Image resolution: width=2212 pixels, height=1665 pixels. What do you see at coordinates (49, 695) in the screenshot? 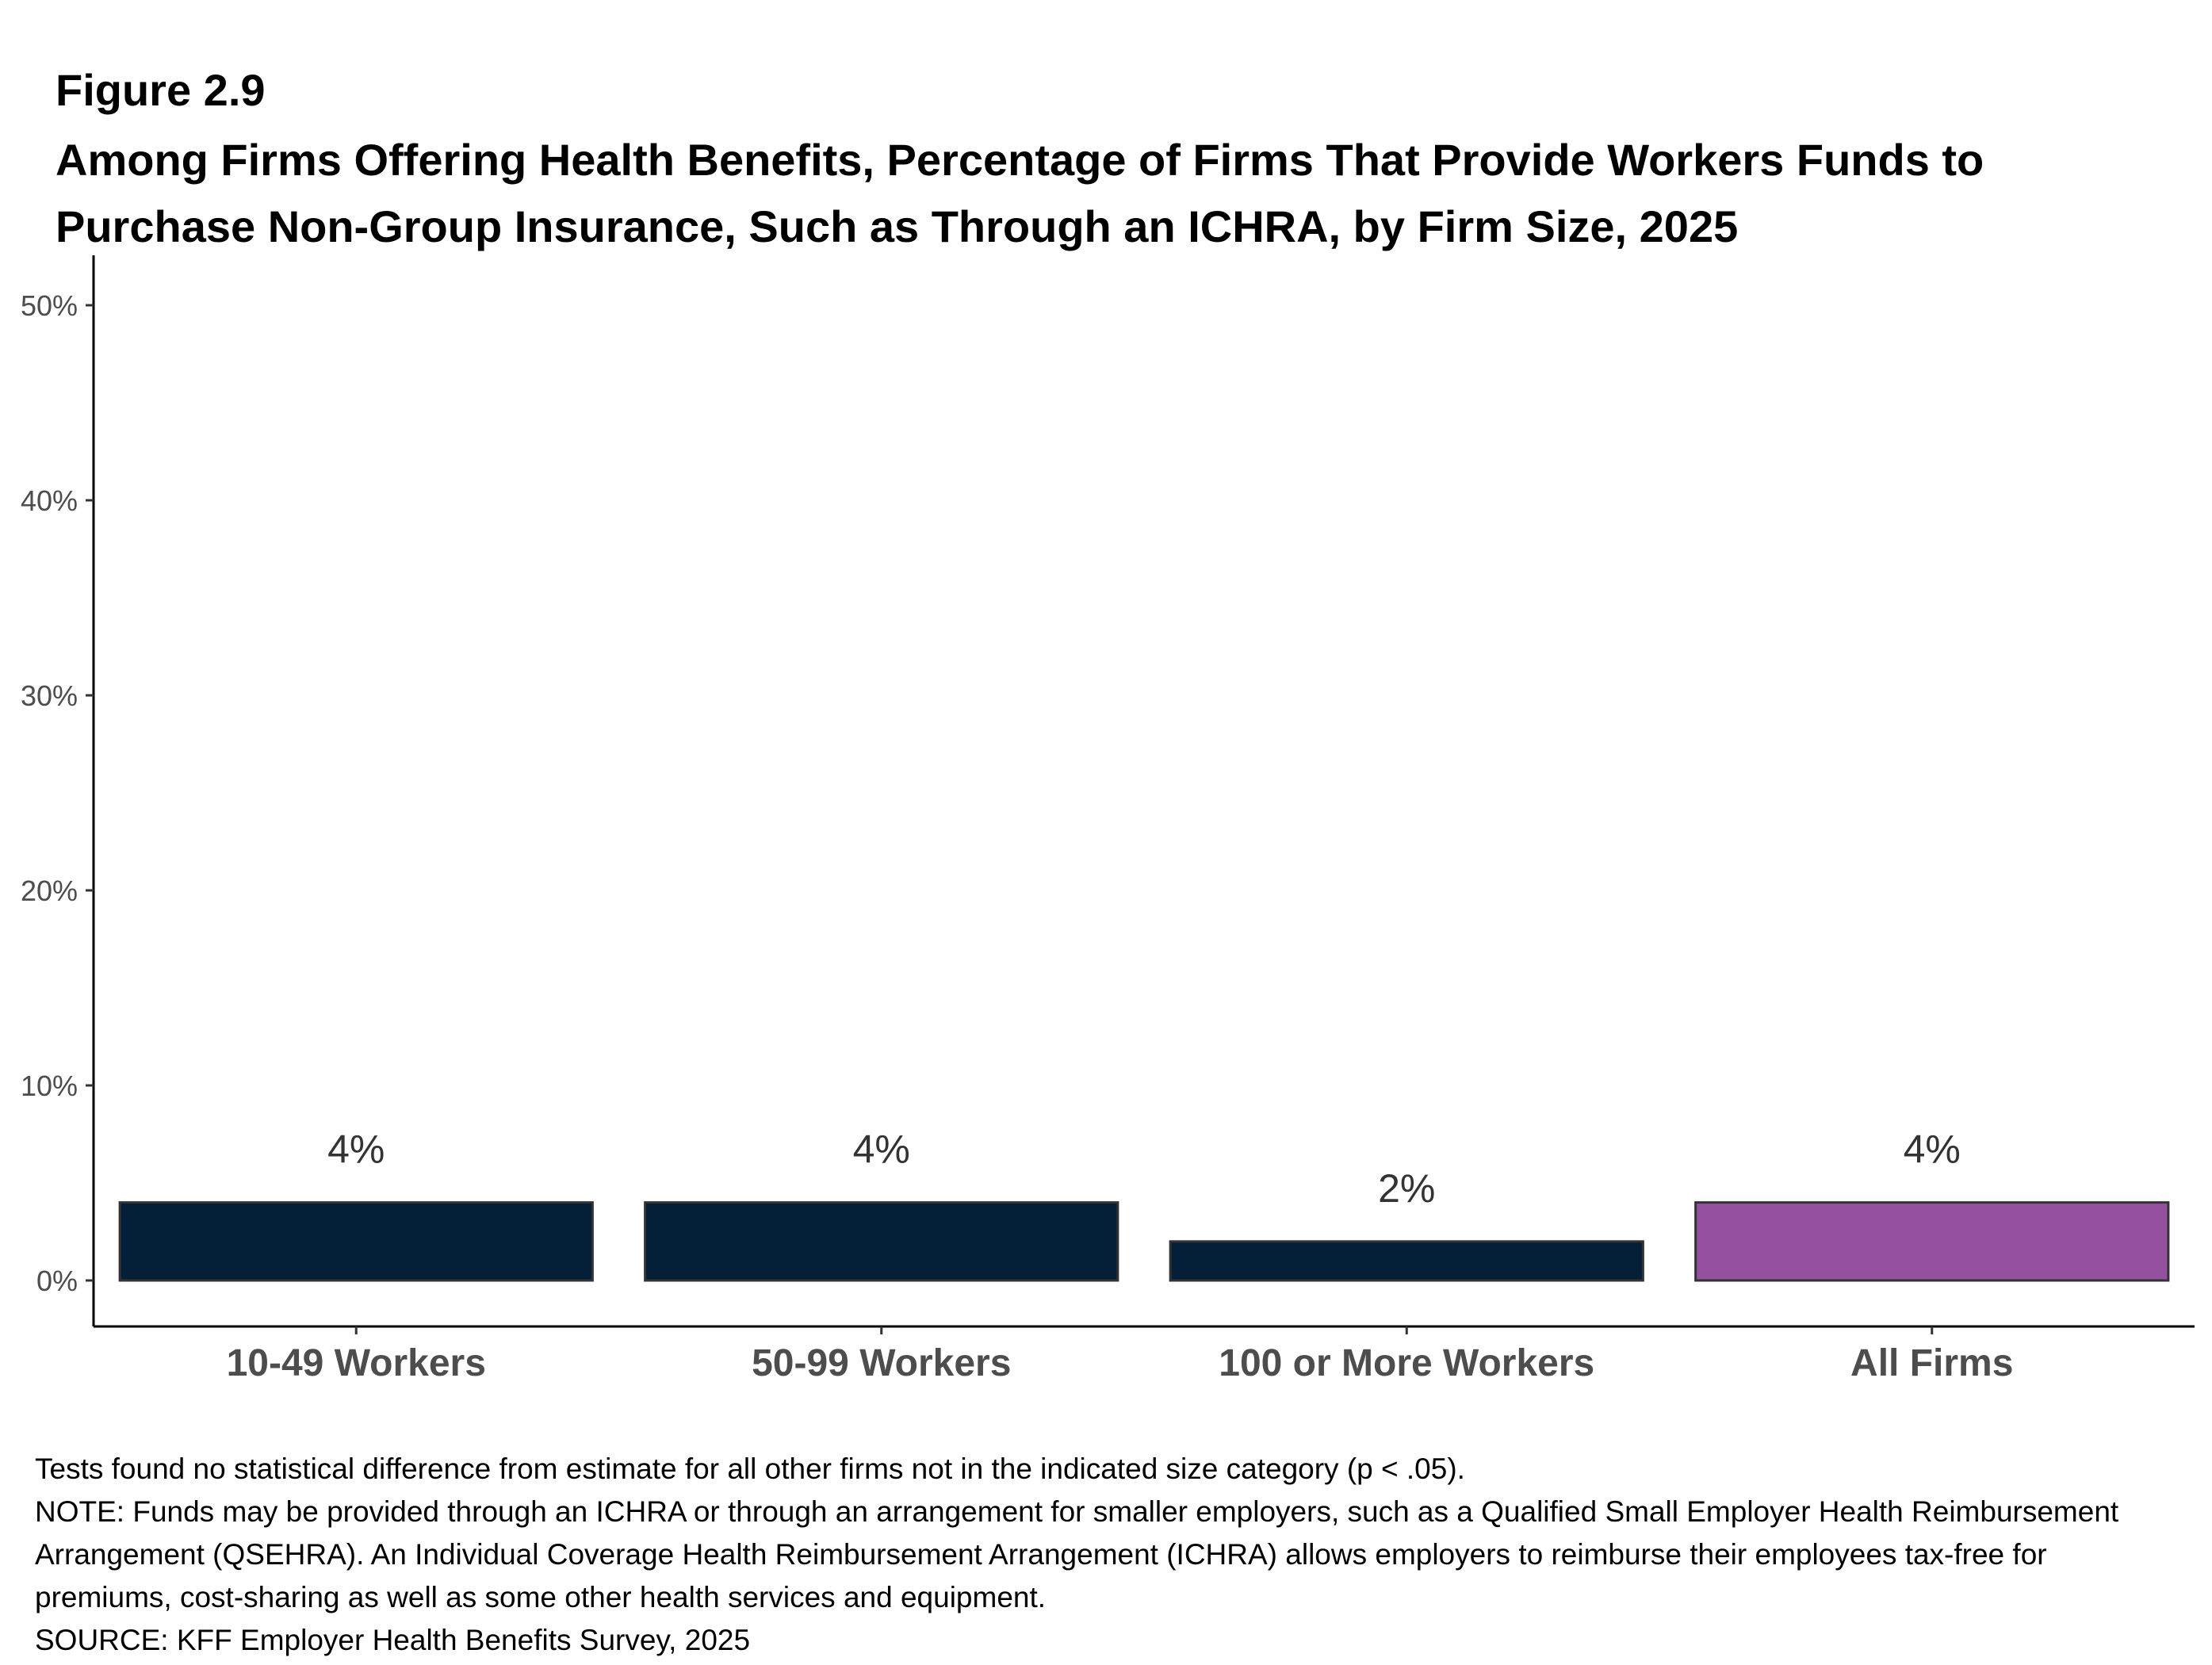
I see `y-tick-label: 30%` at bounding box center [49, 695].